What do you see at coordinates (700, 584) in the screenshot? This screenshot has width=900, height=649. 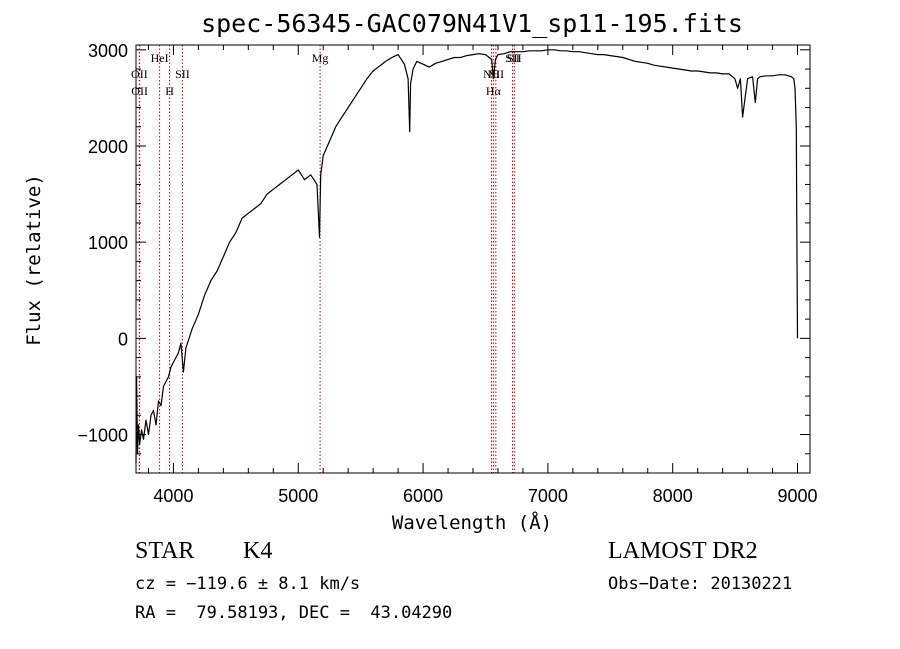 I see `obs-date: Obs−Date: 20130221` at bounding box center [700, 584].